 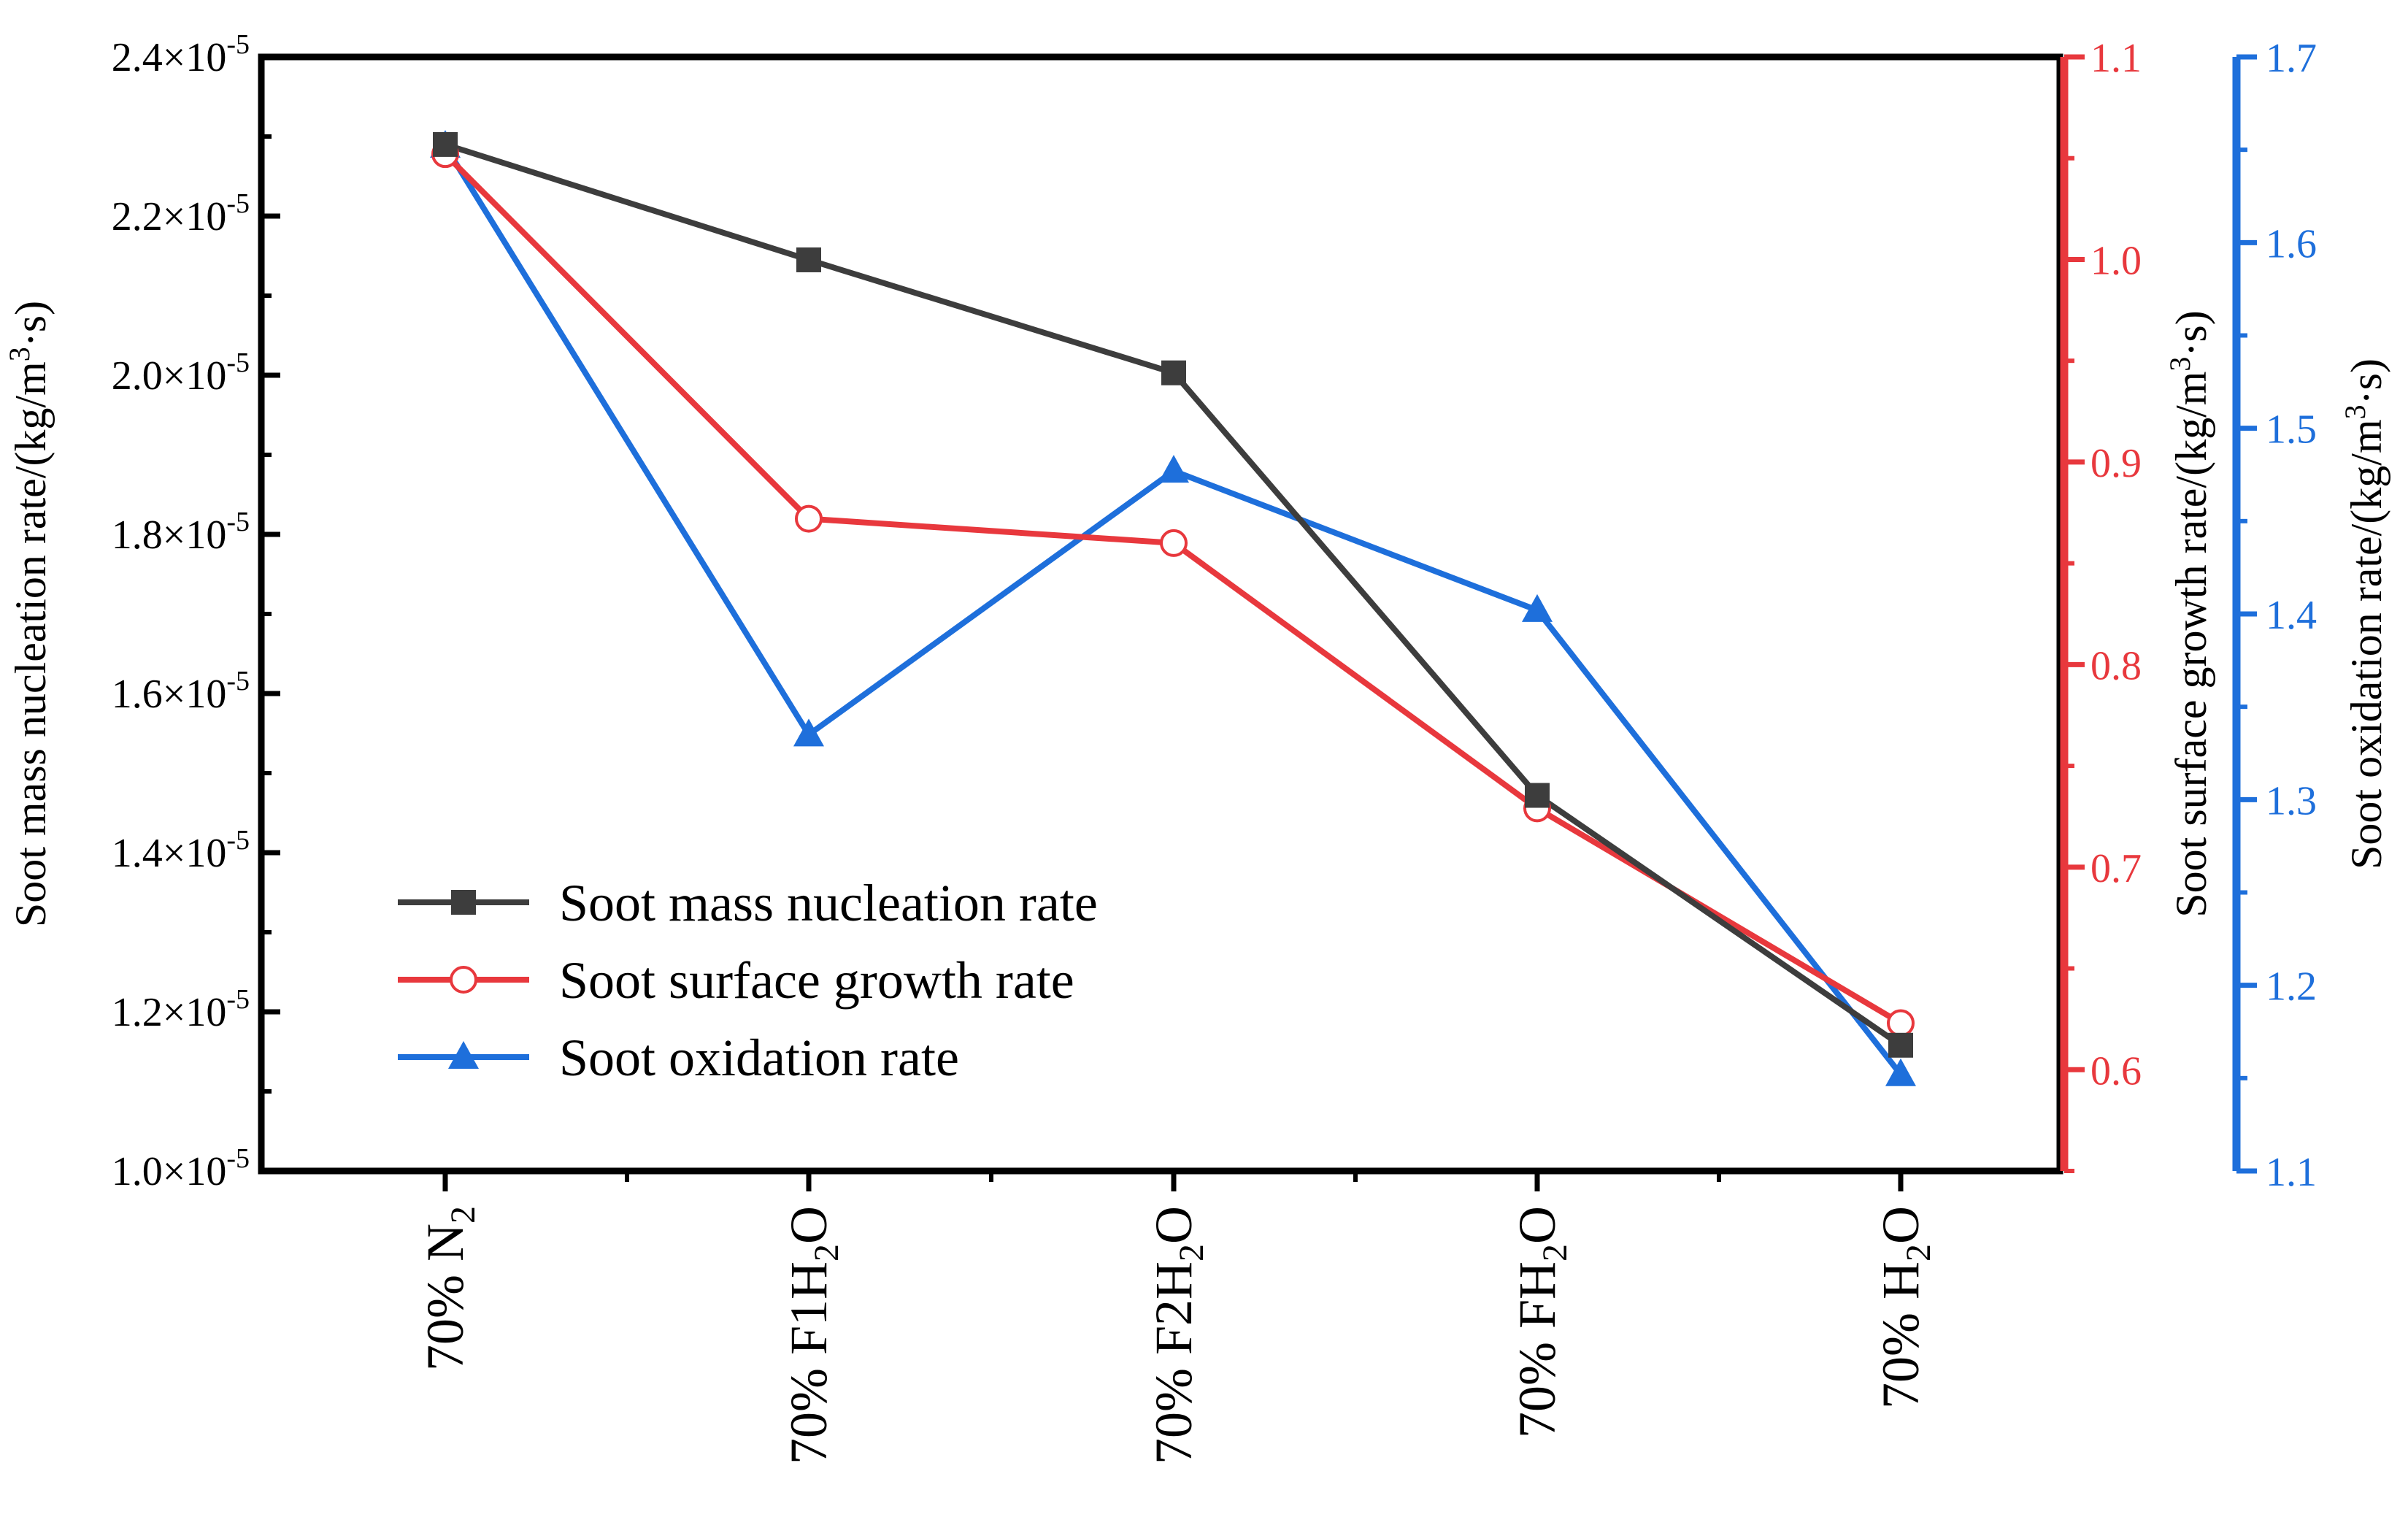 What do you see at coordinates (1541, 1322) in the screenshot?
I see `x-tick-label: 70% FH2O` at bounding box center [1541, 1322].